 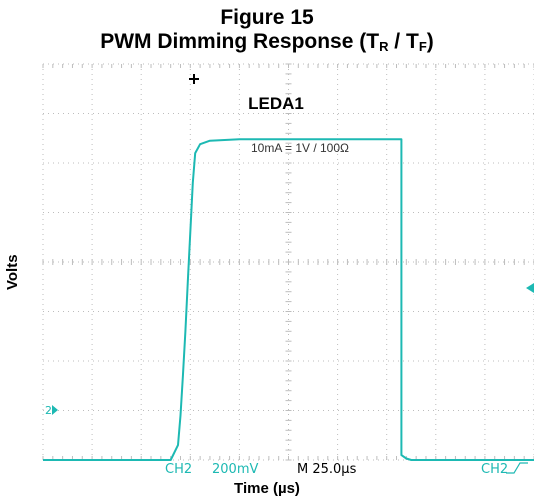 What do you see at coordinates (300, 148) in the screenshot?
I see `scale-annotation: 10mA = 1V / 100Ω` at bounding box center [300, 148].